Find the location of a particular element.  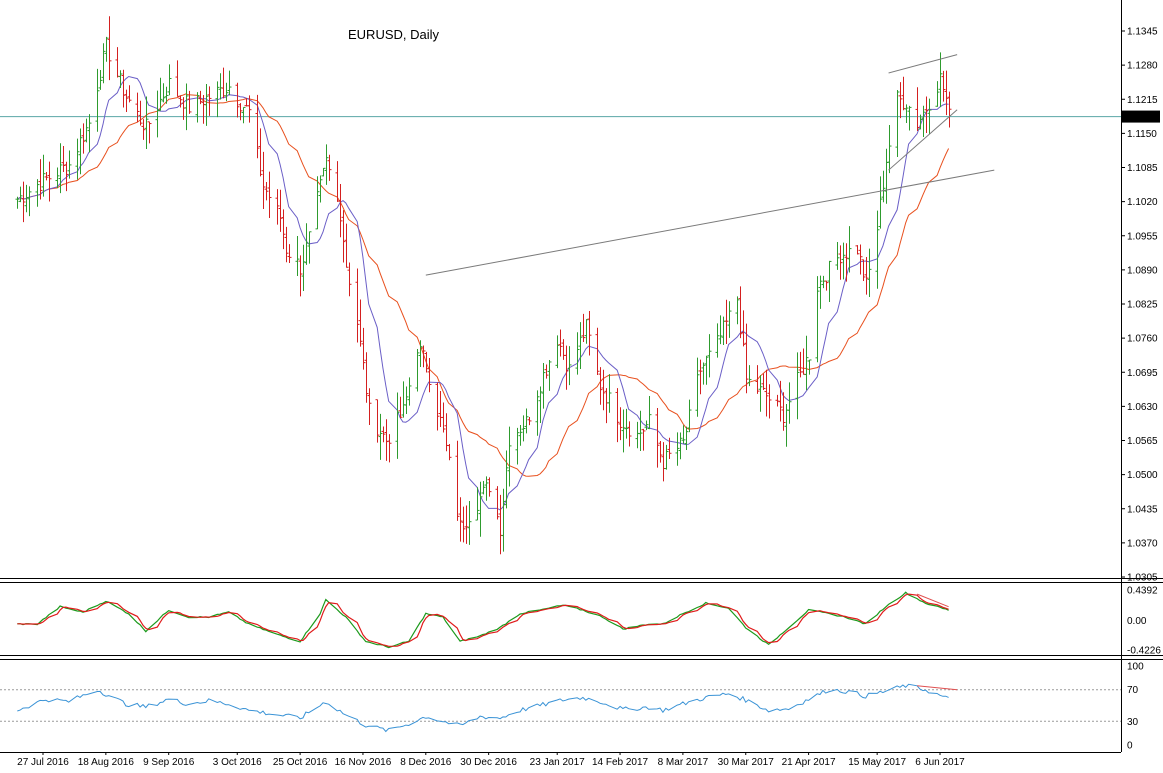

stoch-tick-label: 0.00 is located at coordinates (1137, 621).